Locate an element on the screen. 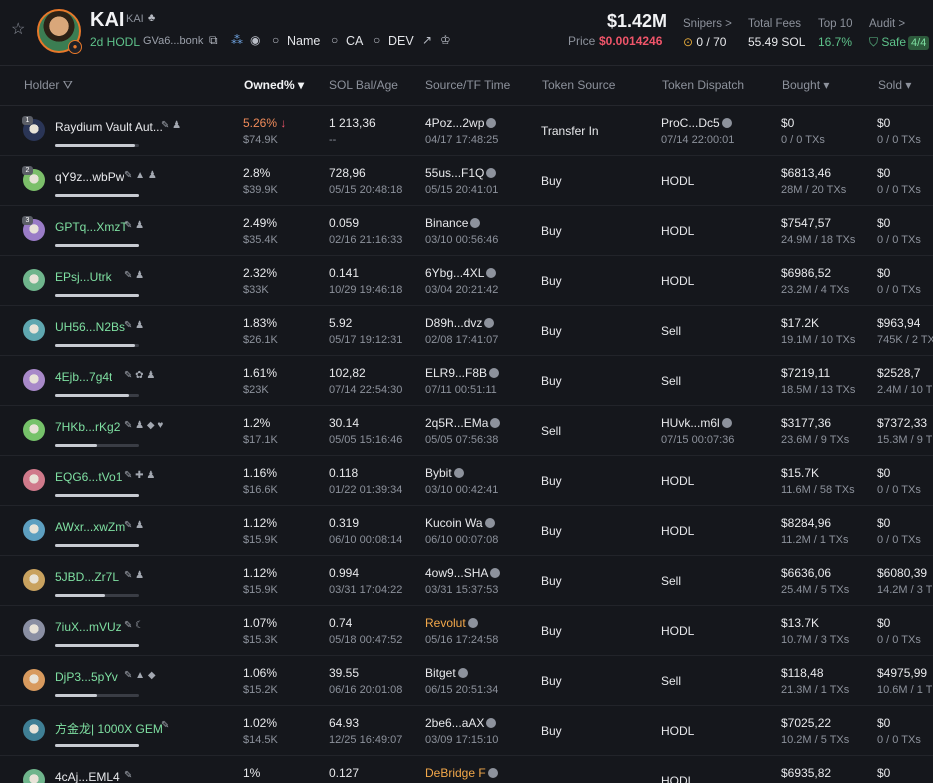  holder-tag-icons: ✎ ☾ is located at coordinates (134, 625).